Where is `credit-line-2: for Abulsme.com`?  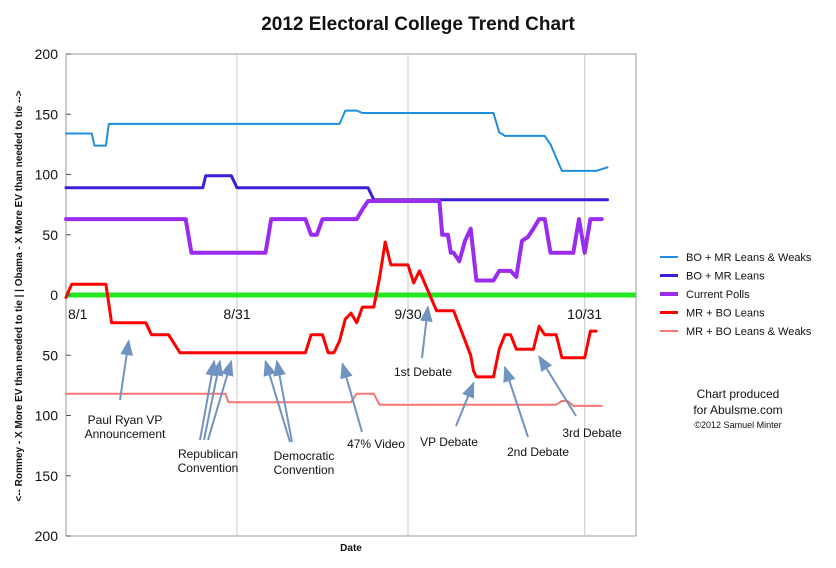 credit-line-2: for Abulsme.com is located at coordinates (737, 410).